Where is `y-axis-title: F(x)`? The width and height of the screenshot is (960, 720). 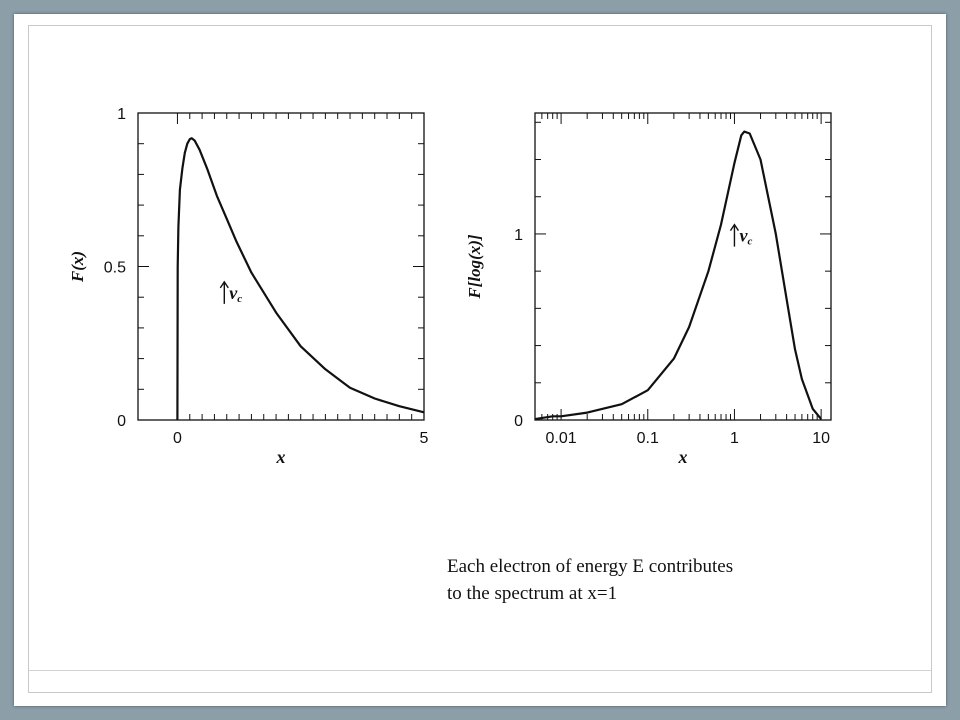
y-axis-title: F(x) is located at coordinates (77, 267).